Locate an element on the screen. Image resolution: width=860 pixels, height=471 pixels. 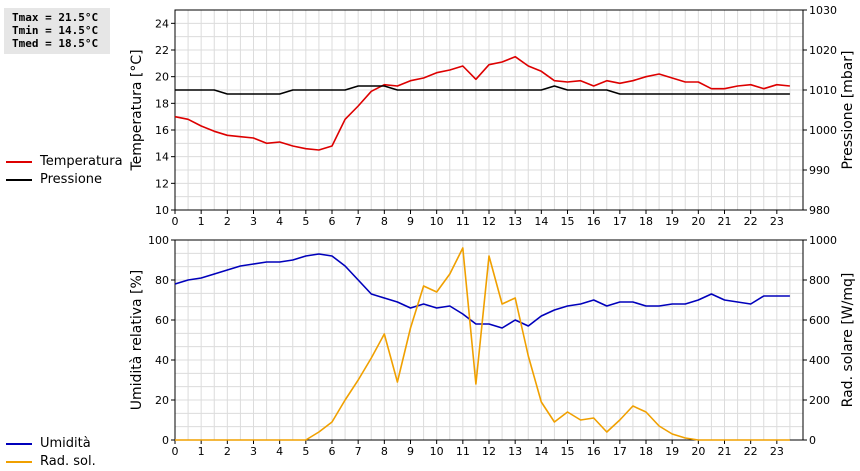
y-right-tick-label: 990 is located at coordinates (819, 170).